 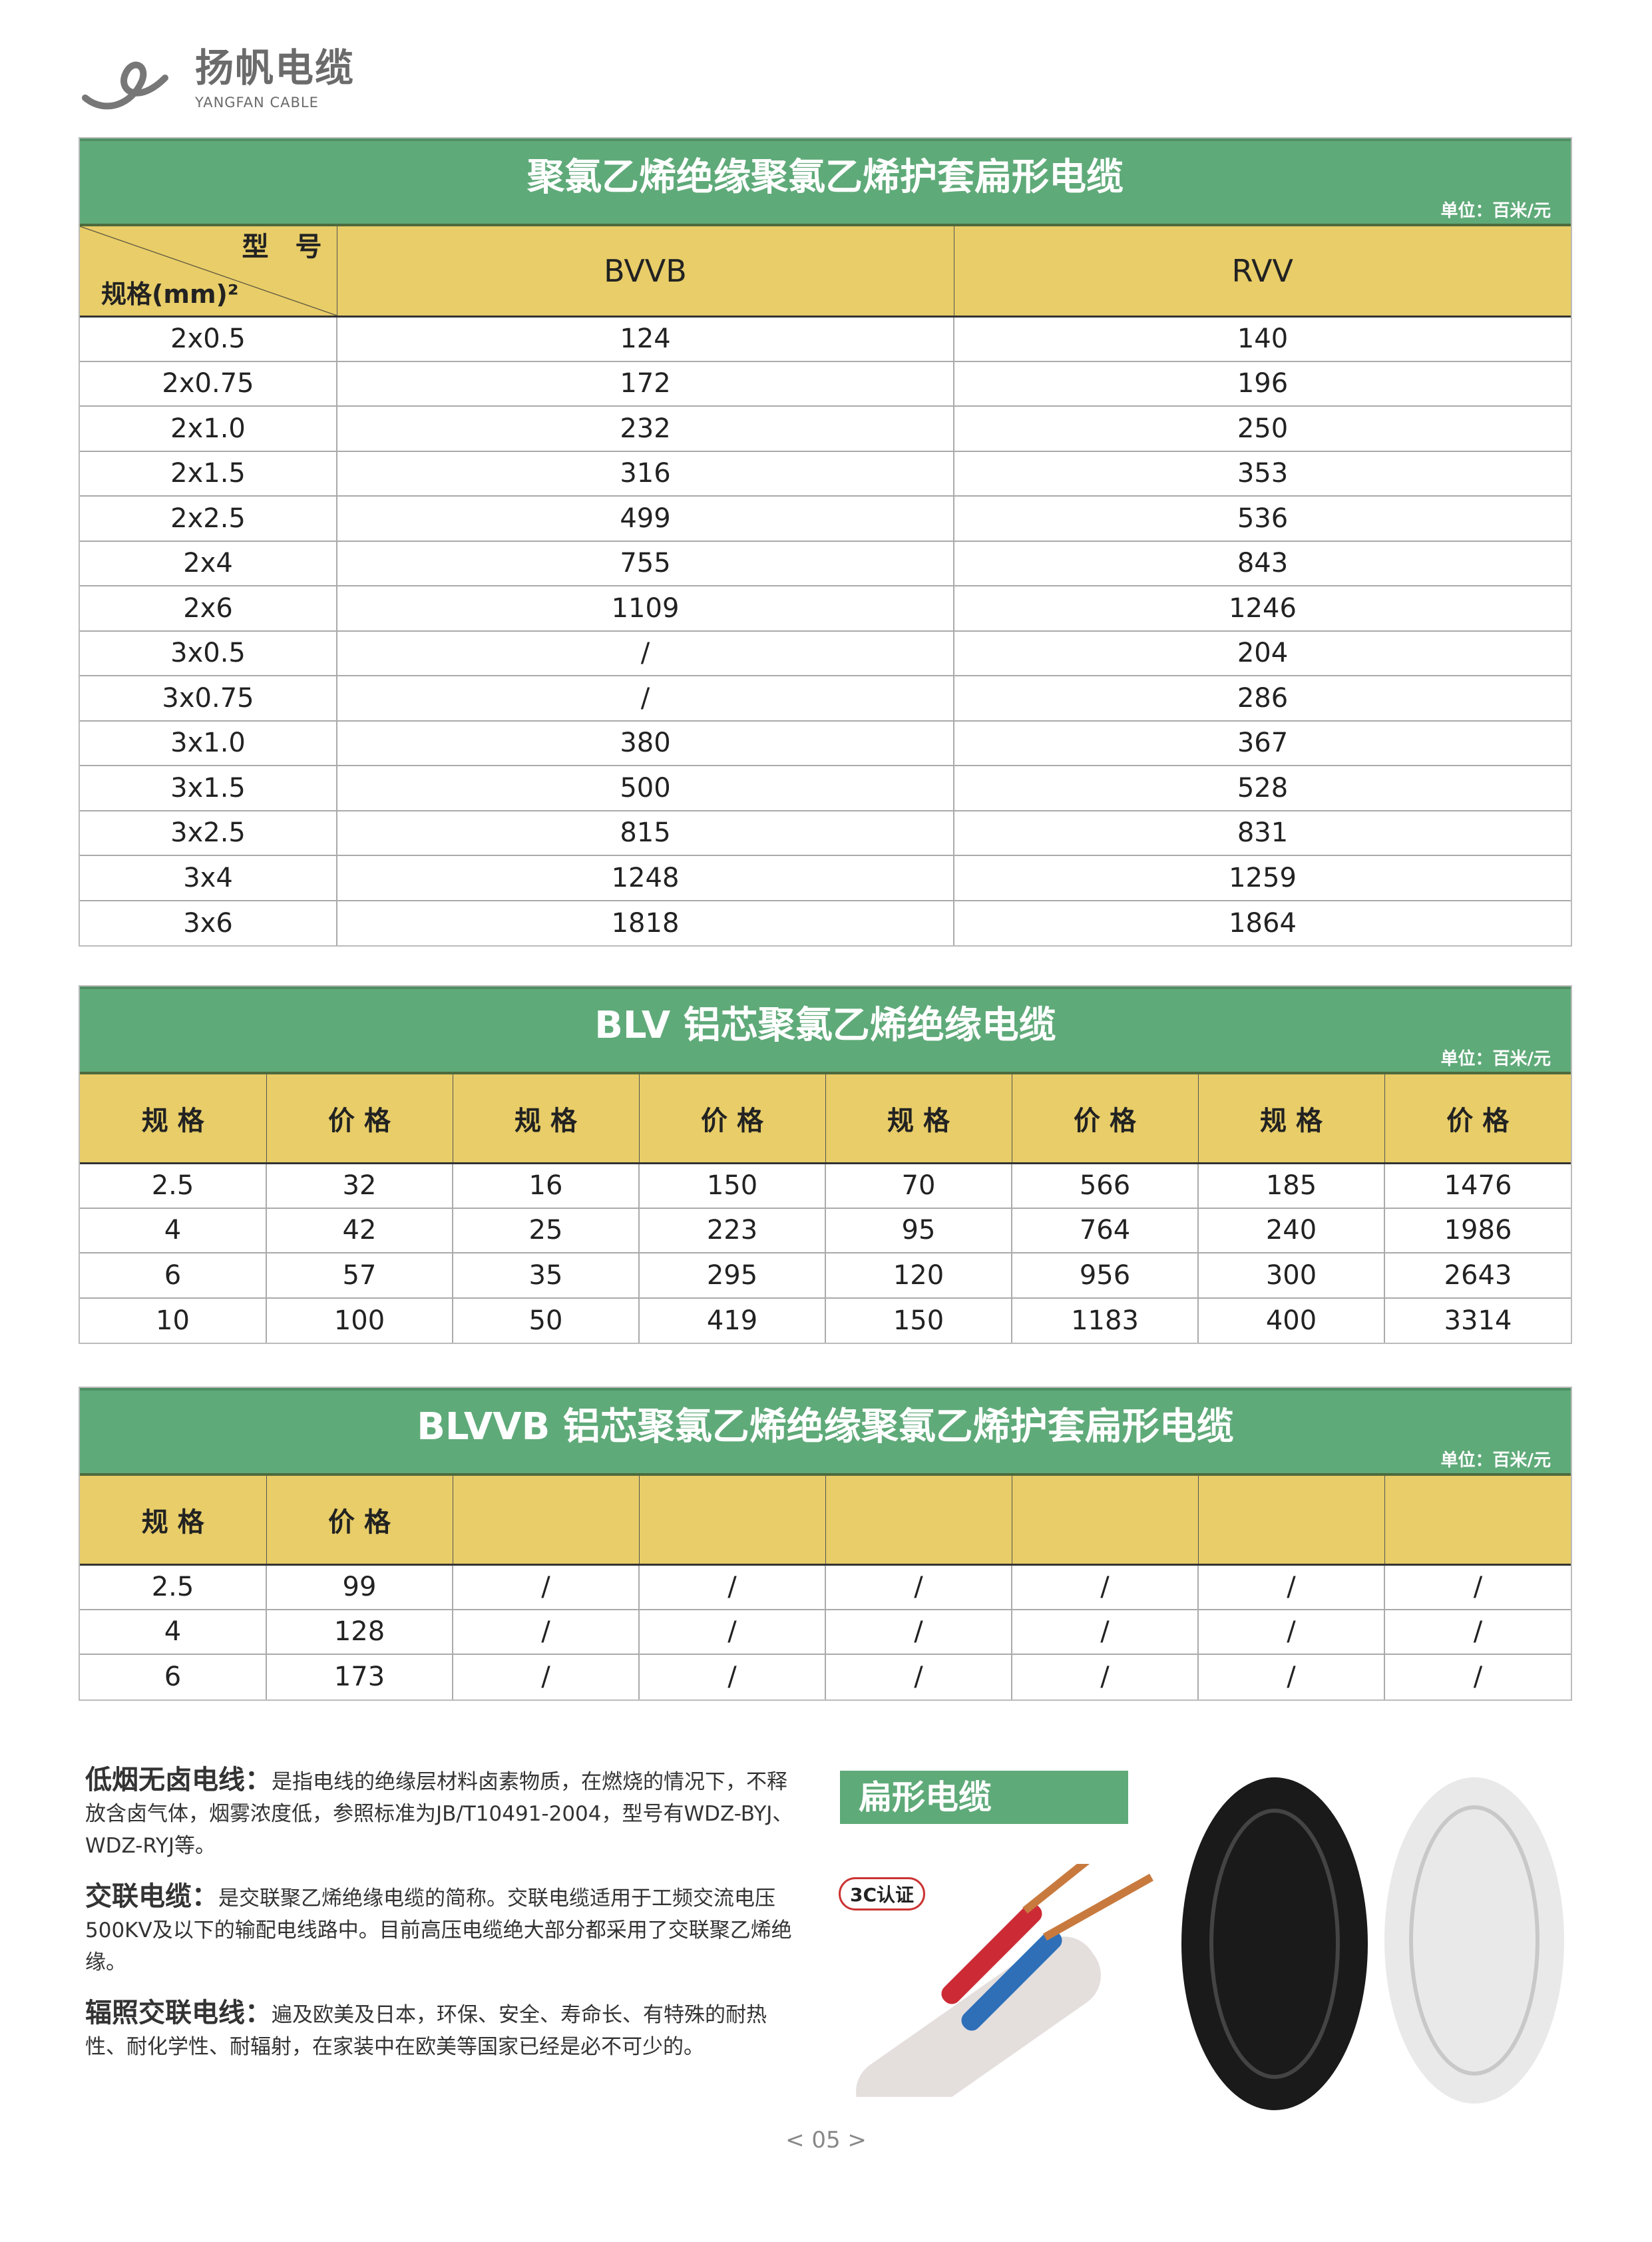 What do you see at coordinates (1262, 653) in the screenshot?
I see `price-cell: 204` at bounding box center [1262, 653].